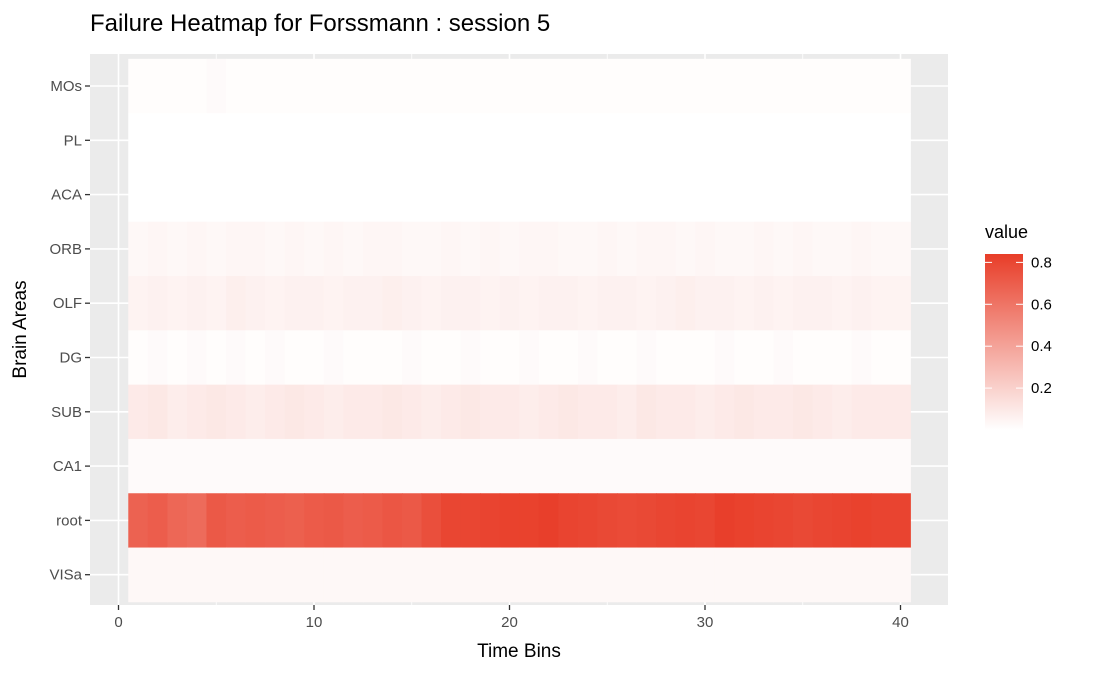 Image resolution: width=1114 pixels, height=684 pixels. Describe the element at coordinates (509, 622) in the screenshot. I see `x-tick-label: 20` at that location.